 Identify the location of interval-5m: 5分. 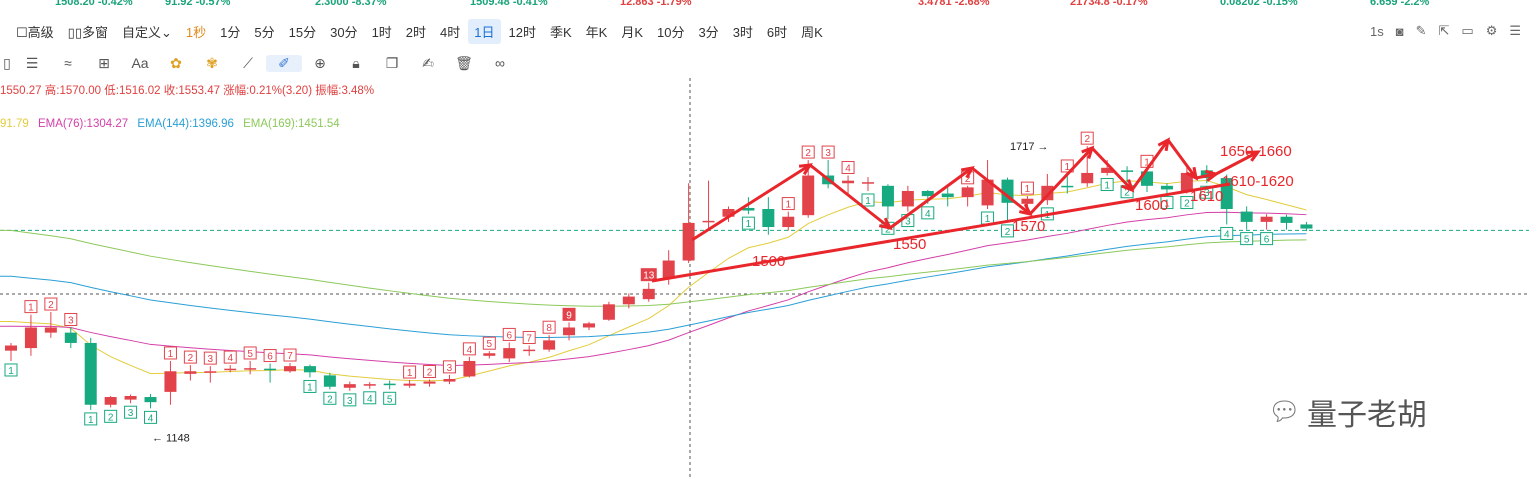
(264, 32).